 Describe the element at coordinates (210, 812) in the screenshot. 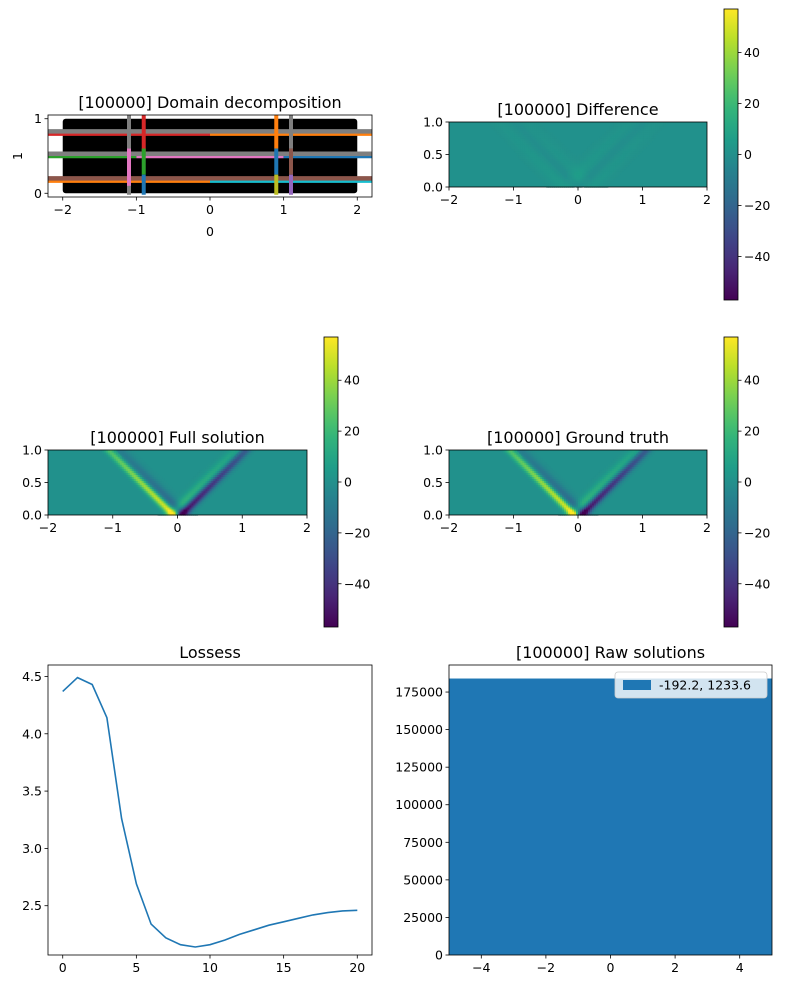

I see `losses-series-line` at that location.